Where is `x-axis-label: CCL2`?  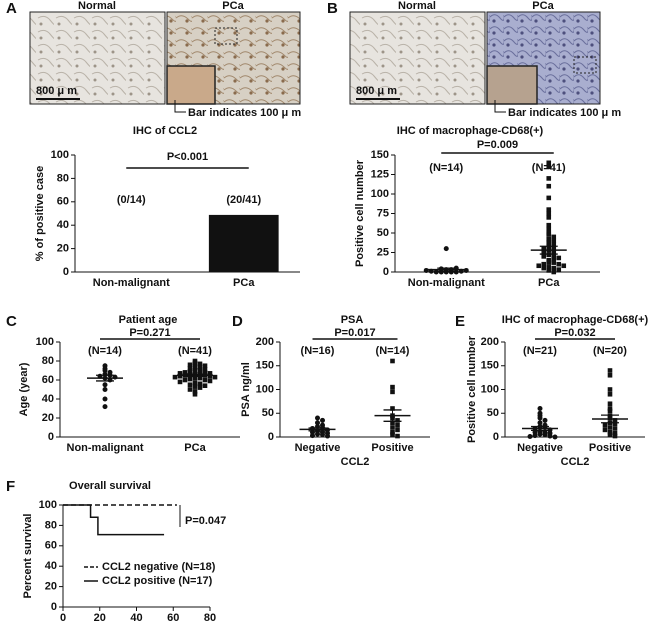
x-axis-label: CCL2 is located at coordinates (355, 462).